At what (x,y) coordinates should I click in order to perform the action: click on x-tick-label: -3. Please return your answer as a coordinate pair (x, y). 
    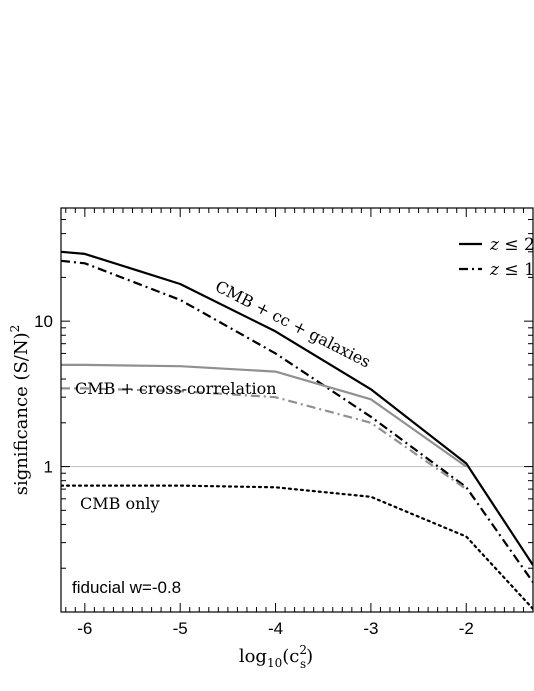
    Looking at the image, I should click on (370, 628).